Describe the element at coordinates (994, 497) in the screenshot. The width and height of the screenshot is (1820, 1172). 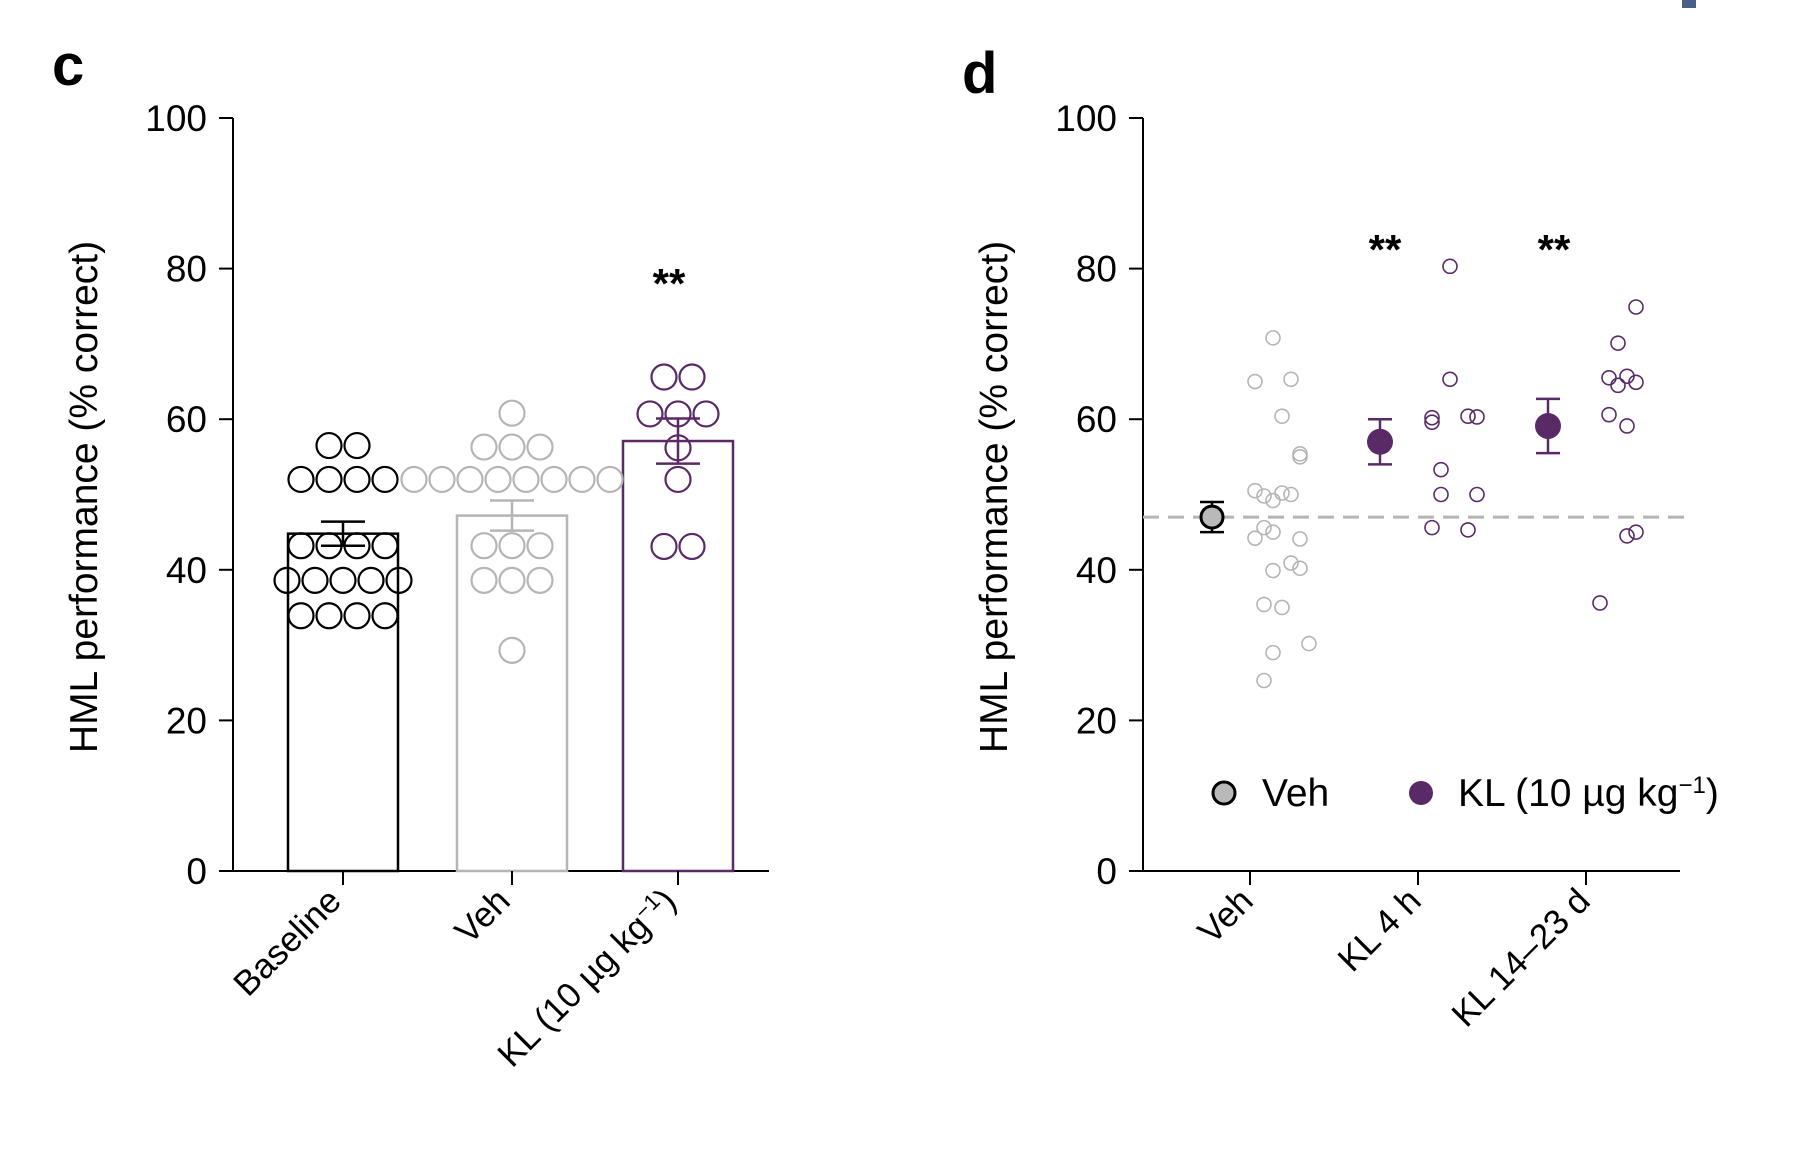
I see `y-axis-label-d: HML performance (% correct)` at that location.